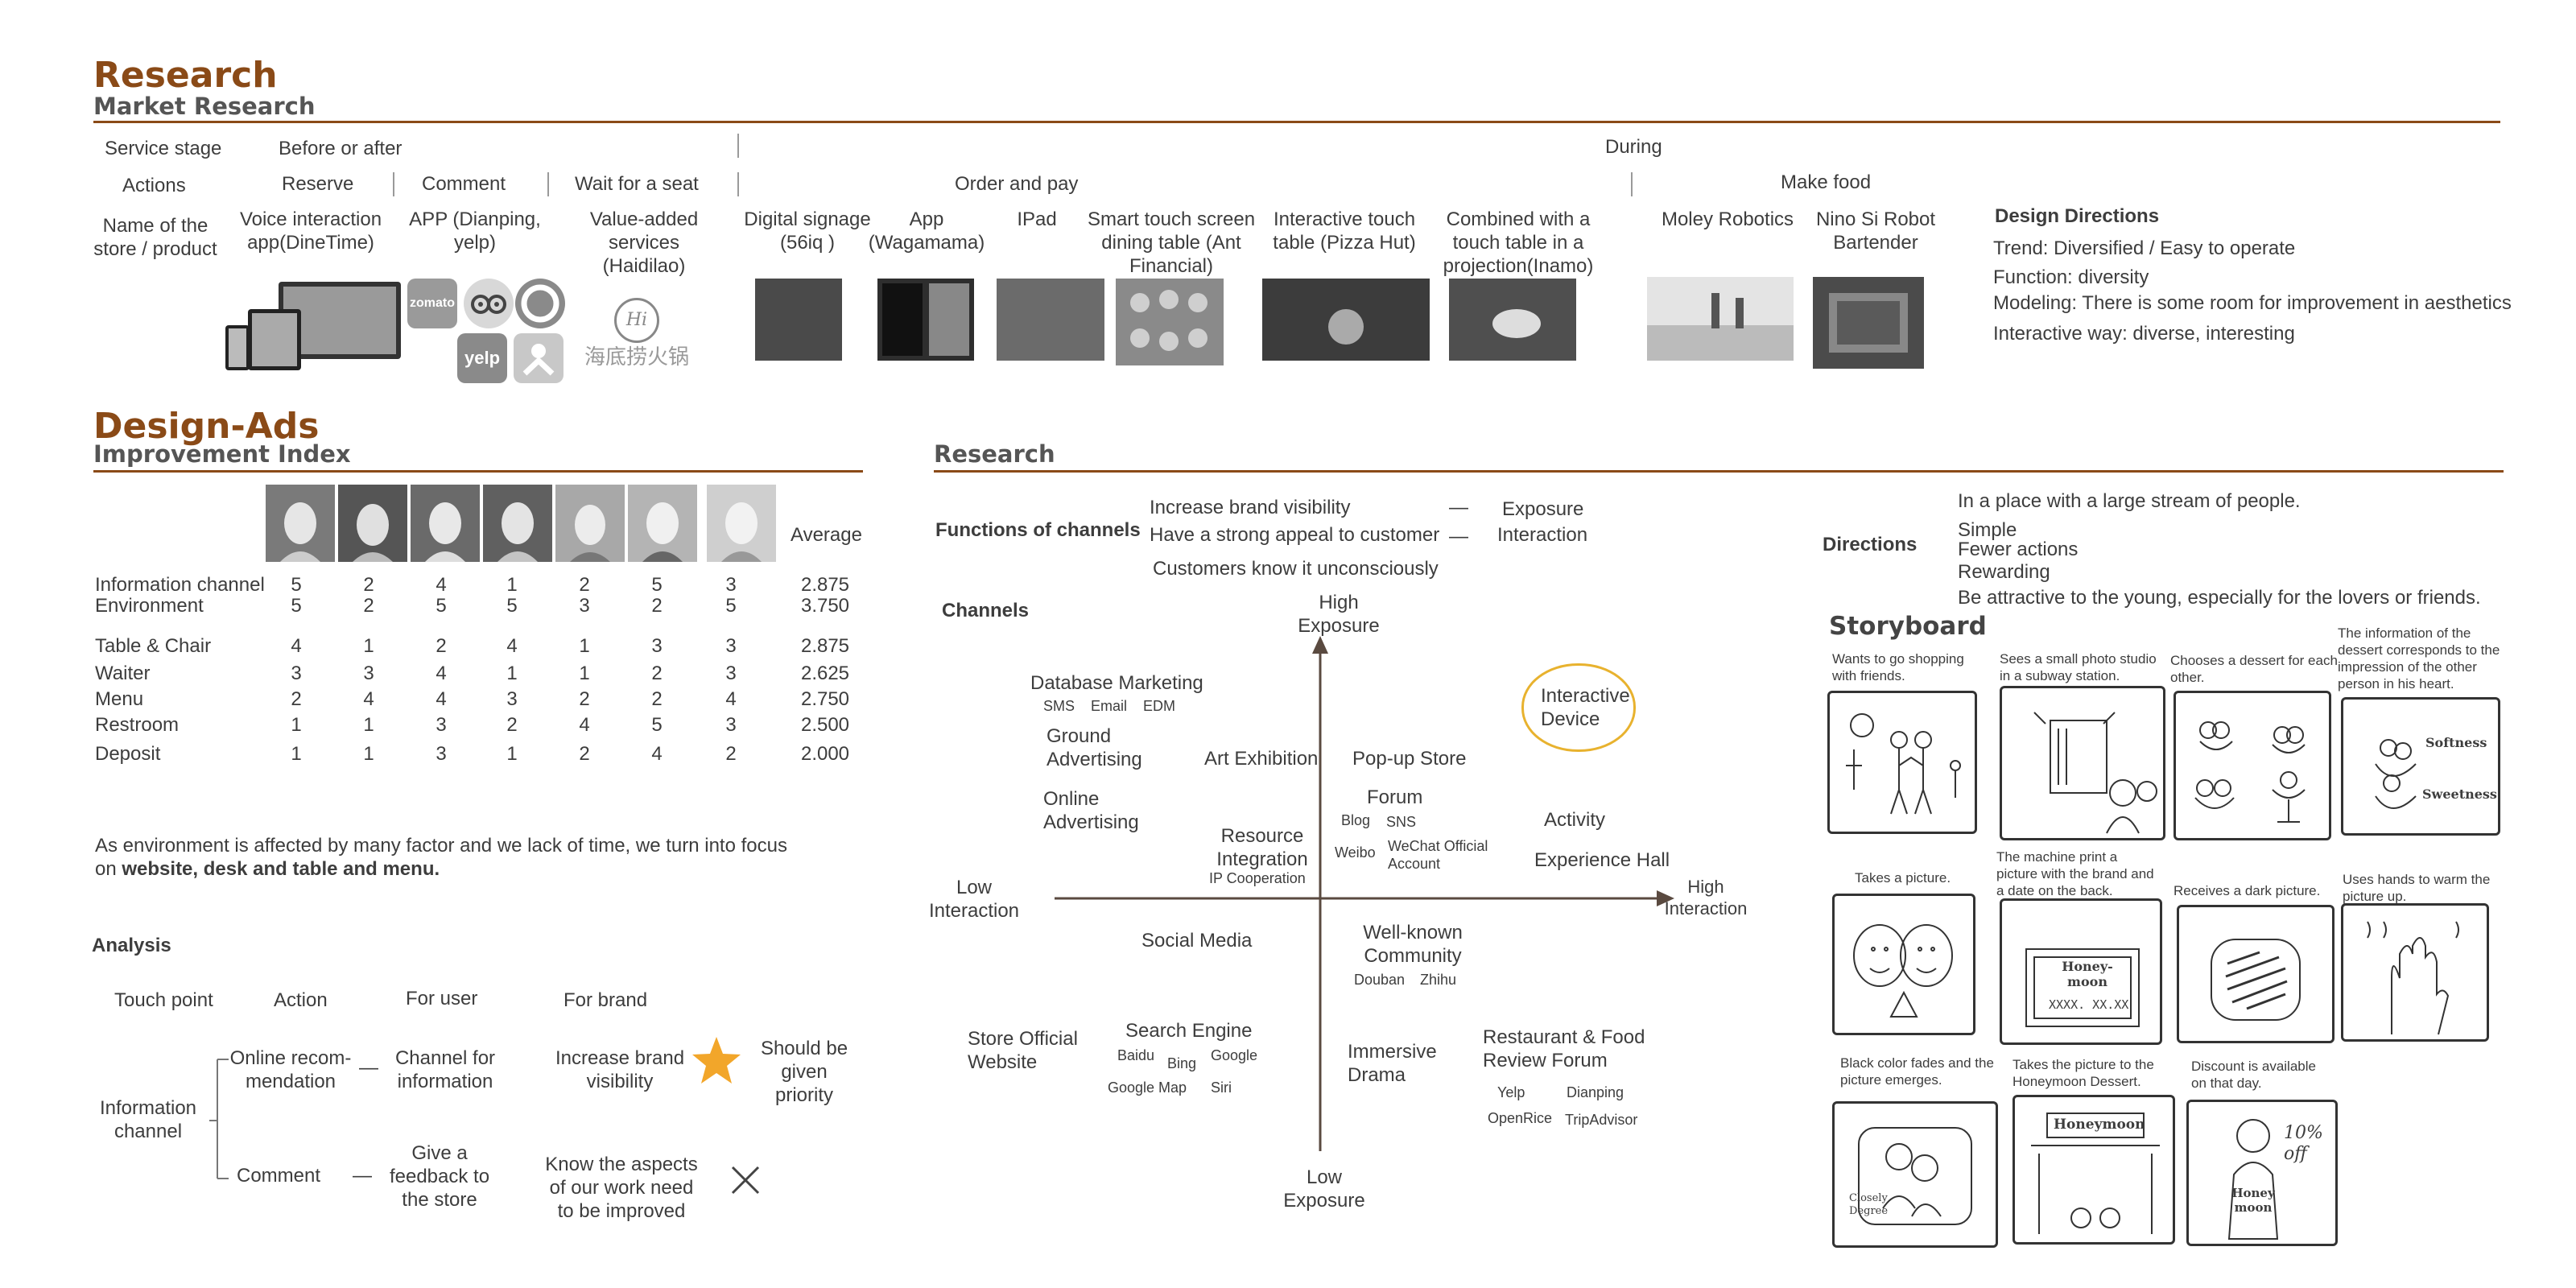 The image size is (2576, 1288). I want to click on table-row-label: Waiter, so click(123, 673).